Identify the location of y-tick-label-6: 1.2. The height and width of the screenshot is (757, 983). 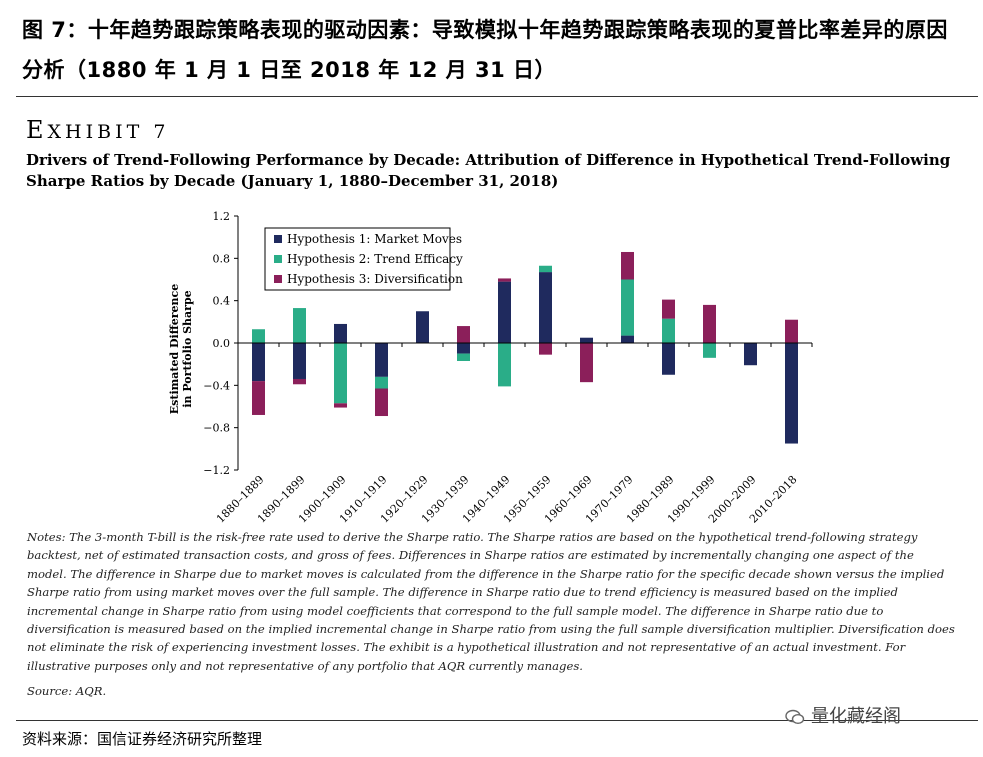
(222, 216).